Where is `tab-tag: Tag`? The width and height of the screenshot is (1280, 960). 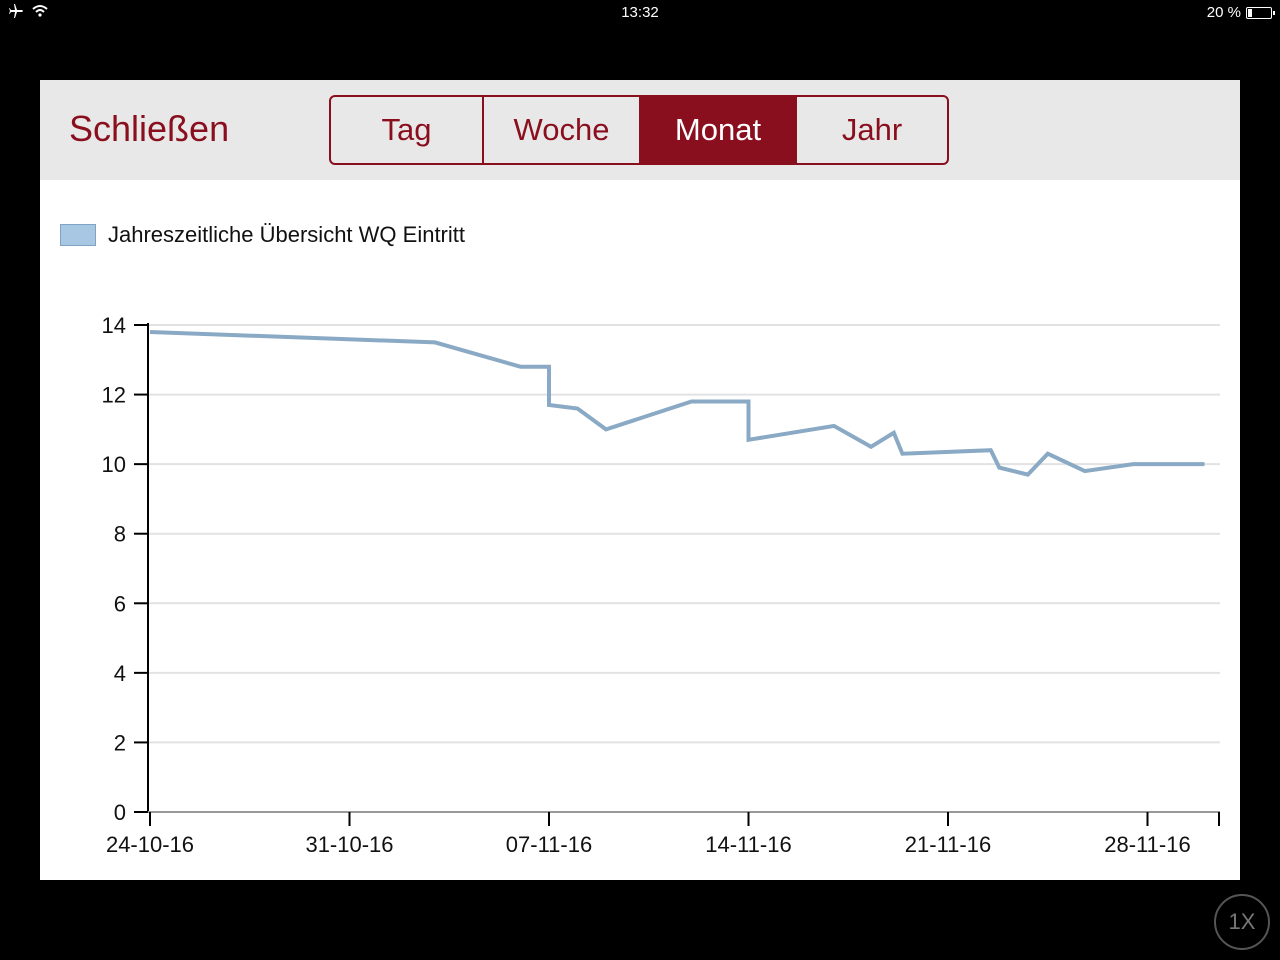 tab-tag: Tag is located at coordinates (407, 130).